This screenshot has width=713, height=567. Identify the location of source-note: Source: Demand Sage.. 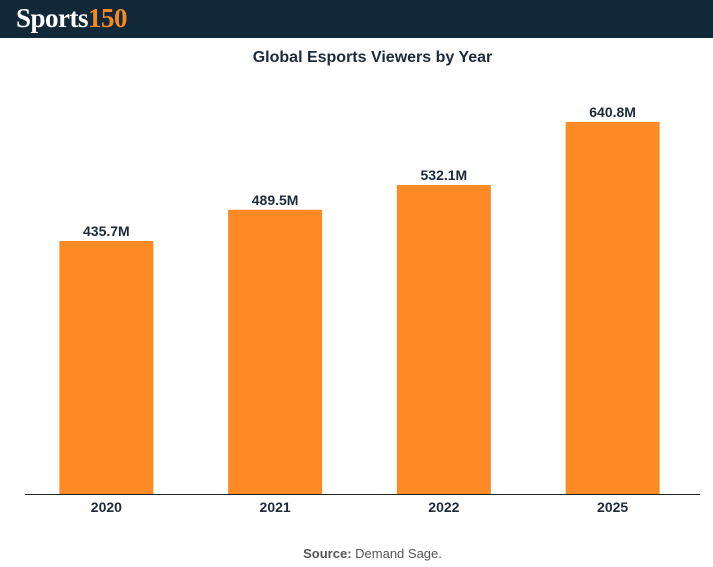
(356, 553).